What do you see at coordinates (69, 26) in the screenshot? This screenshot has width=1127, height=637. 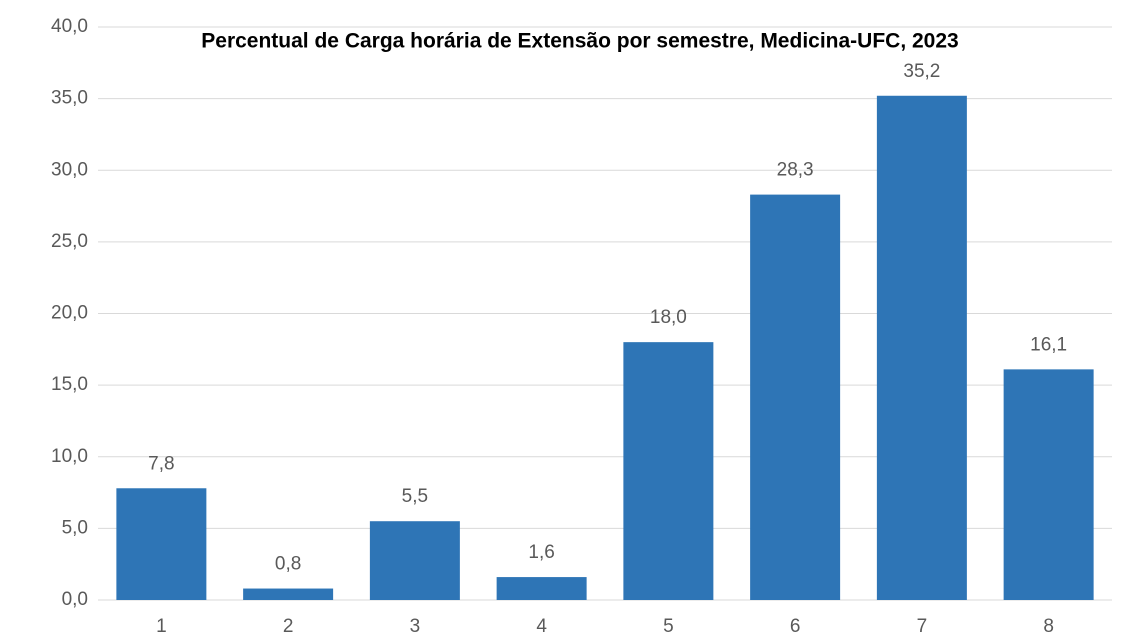 I see `y-tick-label: 40,0` at bounding box center [69, 26].